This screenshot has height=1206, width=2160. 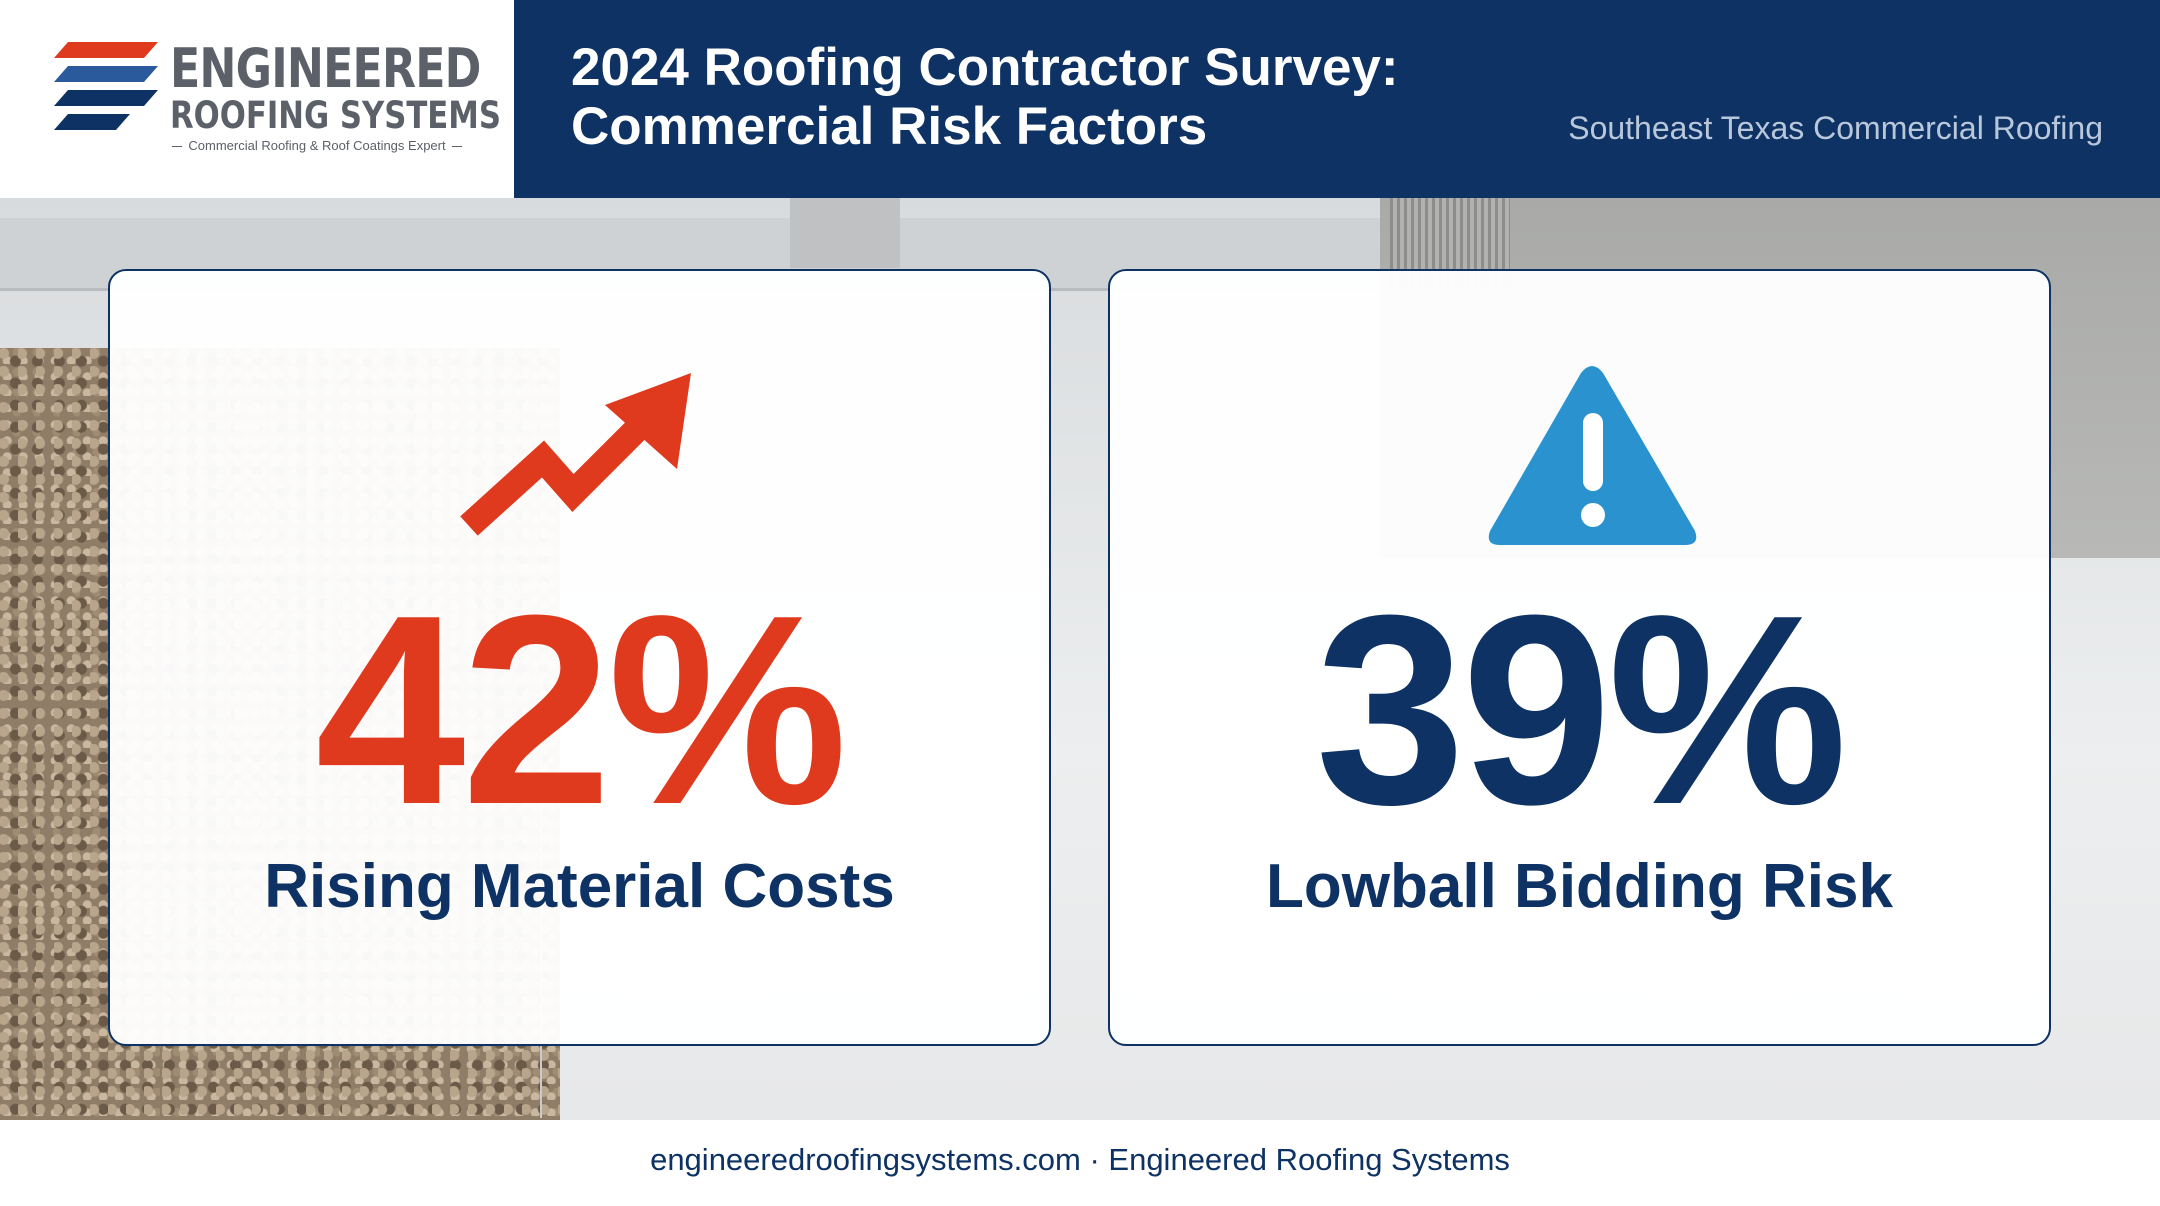 I want to click on stat-label: Lowball Bidding Risk, so click(x=1579, y=886).